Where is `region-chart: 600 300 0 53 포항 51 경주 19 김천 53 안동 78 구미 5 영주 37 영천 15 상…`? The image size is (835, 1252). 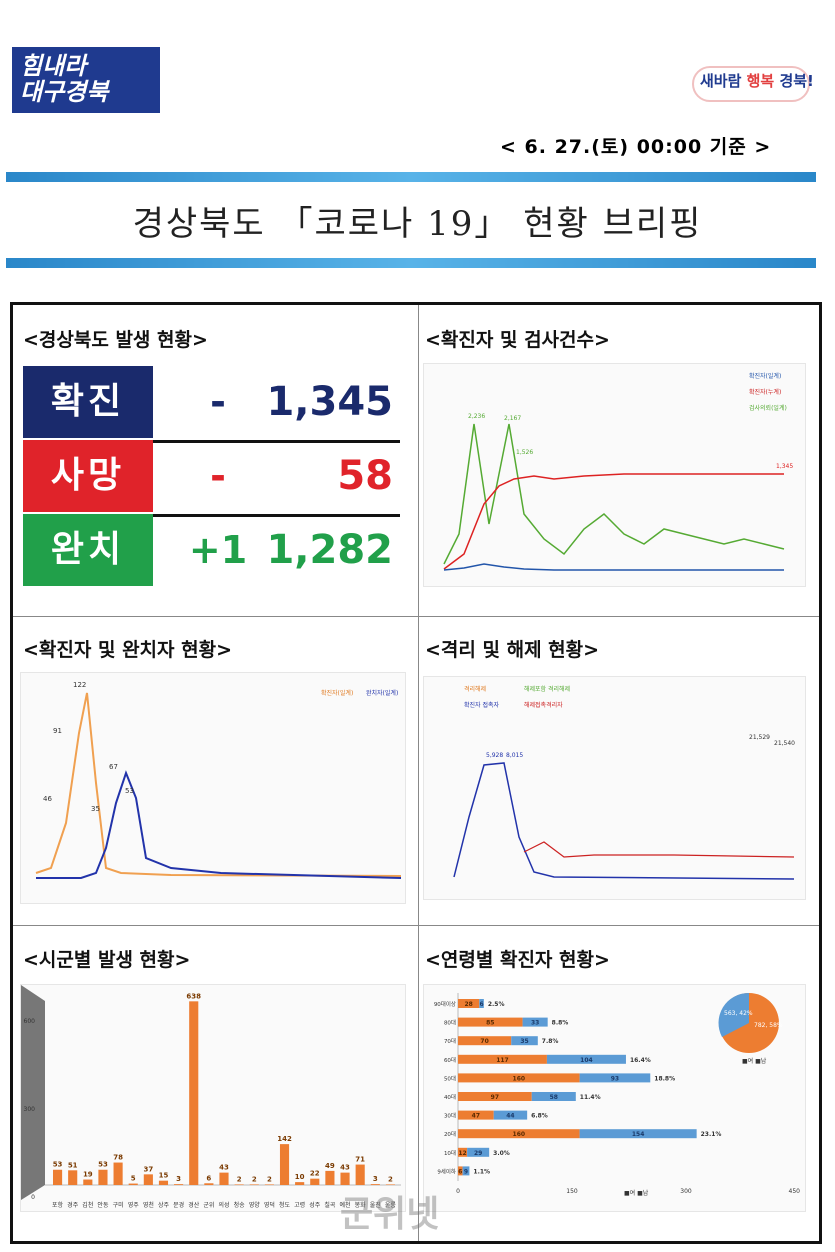
region-chart: 600 300 0 53 포항 51 경주 19 김천 53 안동 78 구미 5 영주 37 영천 15 상… is located at coordinates (213, 1098).